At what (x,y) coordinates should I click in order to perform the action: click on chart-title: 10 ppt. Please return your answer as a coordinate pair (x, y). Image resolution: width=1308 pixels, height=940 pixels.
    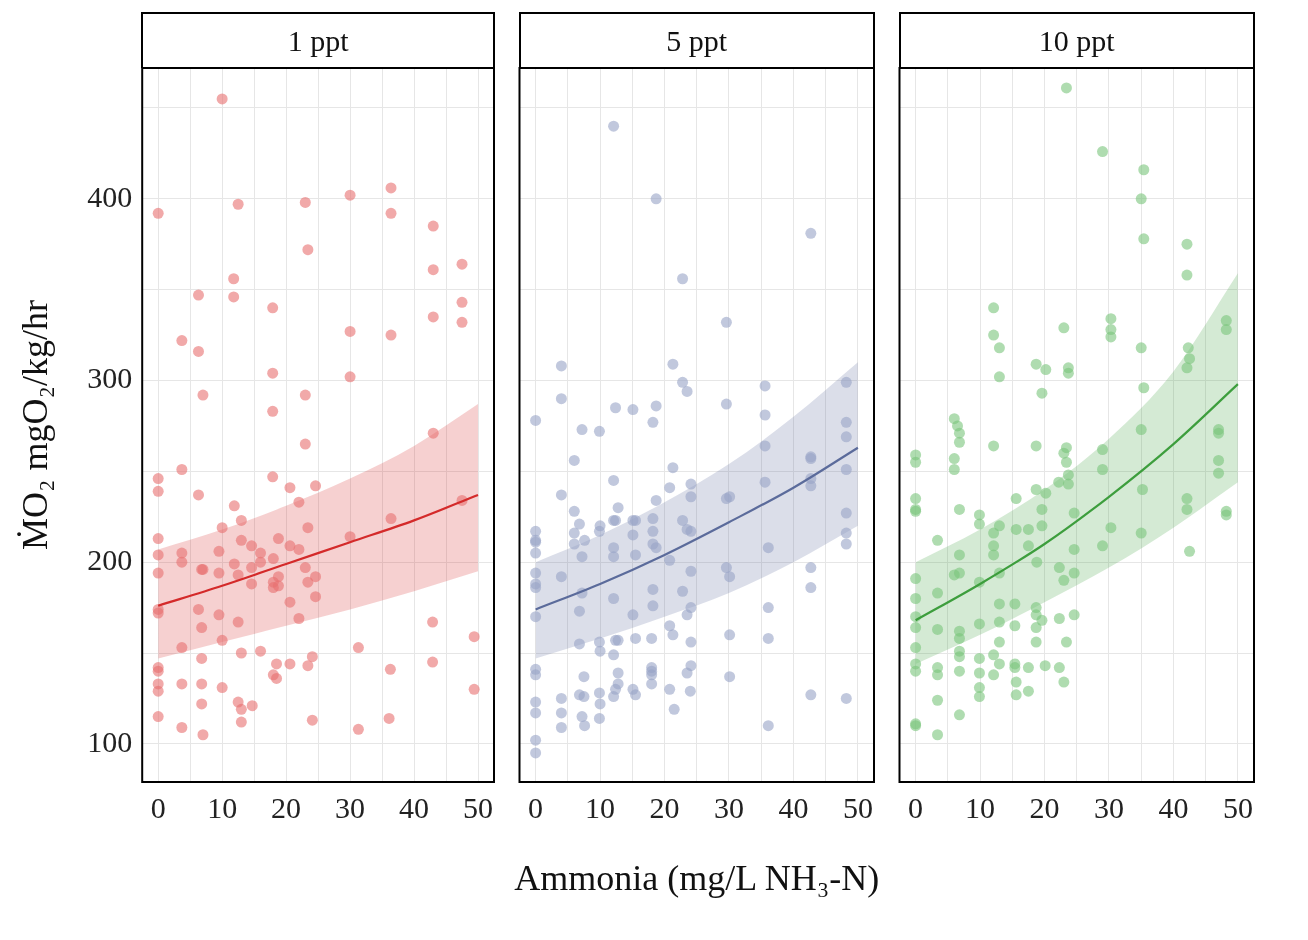
    Looking at the image, I should click on (1076, 41).